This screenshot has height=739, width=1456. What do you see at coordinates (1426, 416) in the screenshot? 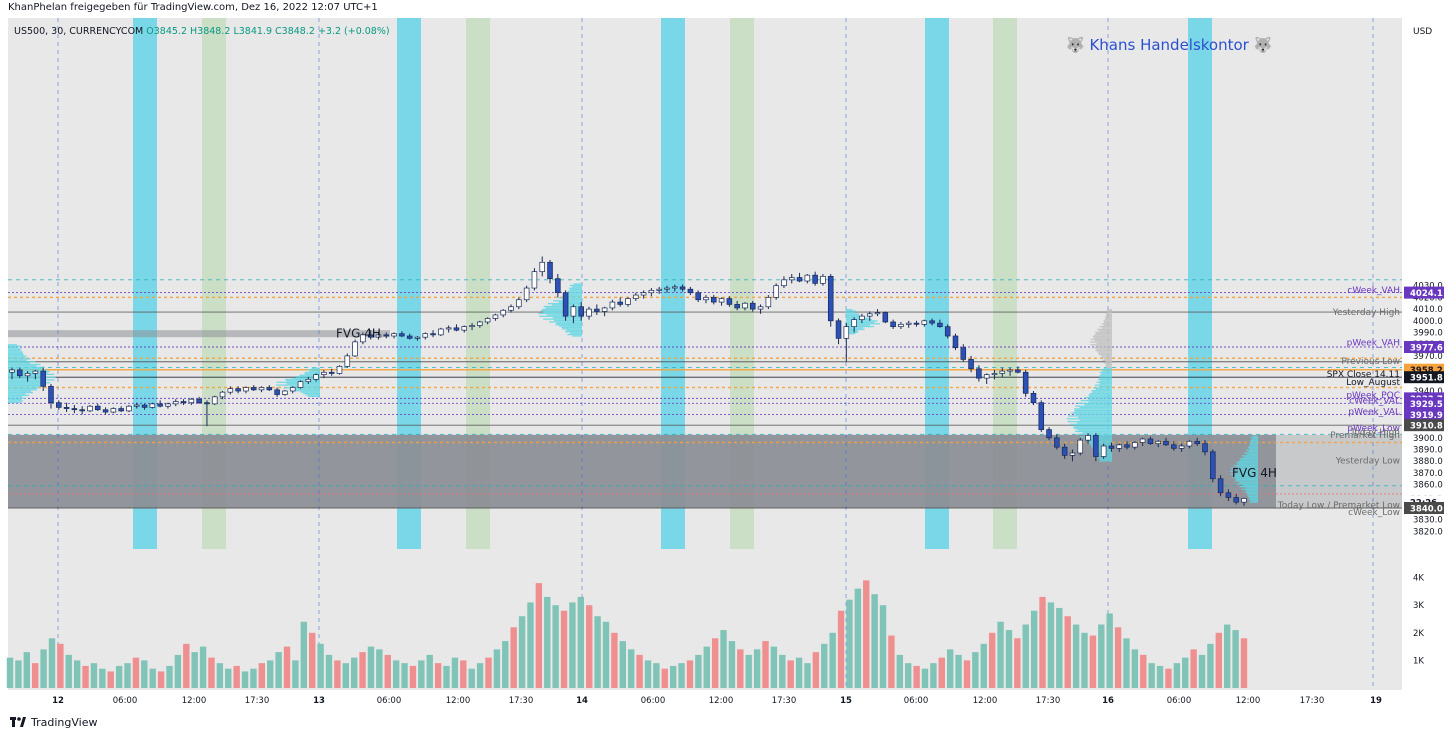
I see `price-label-6: 3919.9` at bounding box center [1426, 416].